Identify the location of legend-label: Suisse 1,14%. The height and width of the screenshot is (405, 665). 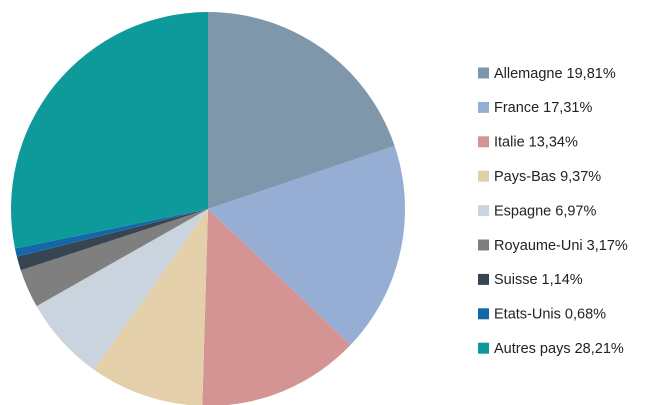
(538, 280).